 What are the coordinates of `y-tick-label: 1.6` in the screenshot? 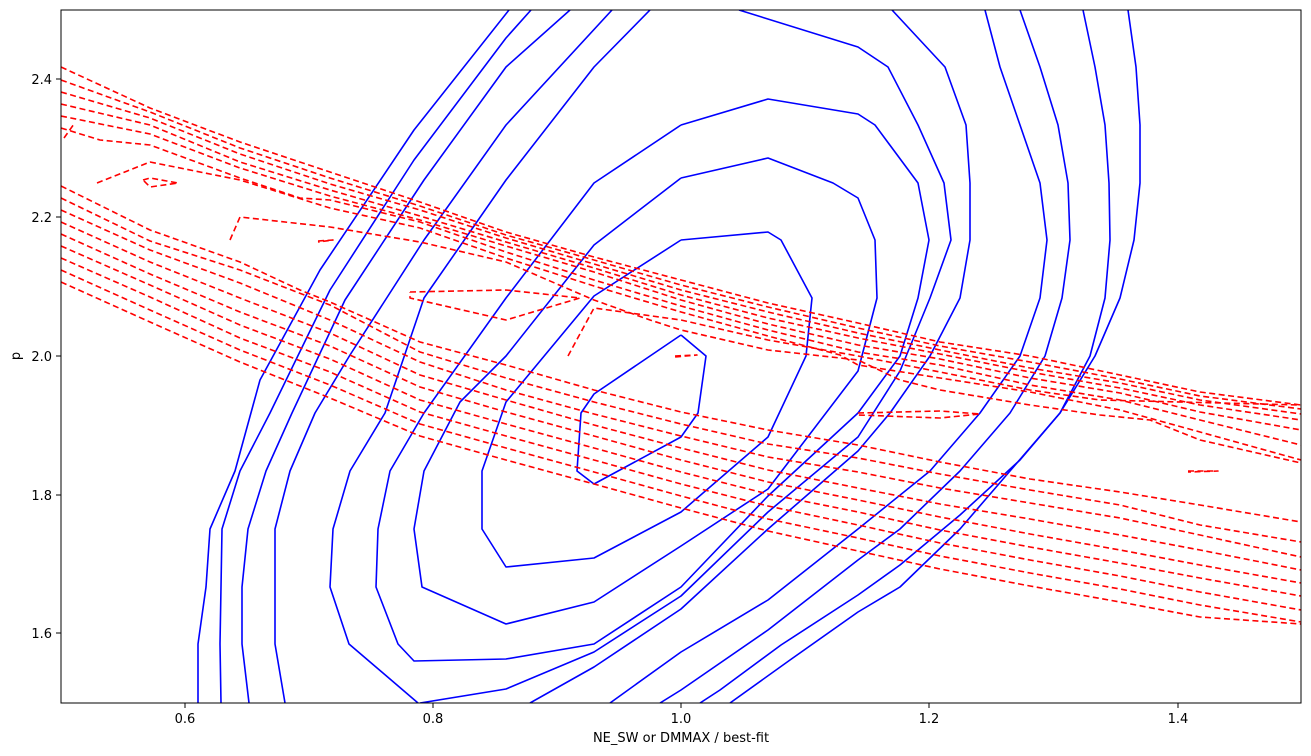 It's located at (41, 634).